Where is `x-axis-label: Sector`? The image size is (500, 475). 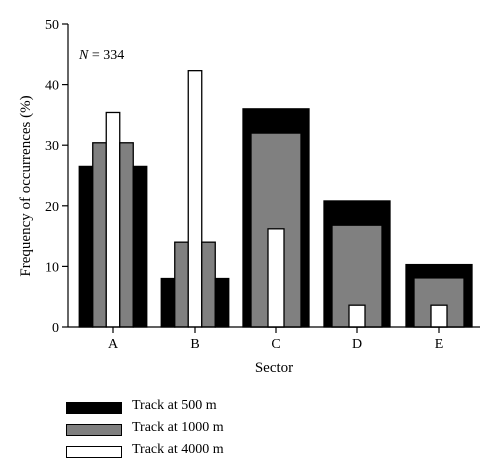 x-axis-label: Sector is located at coordinates (274, 368).